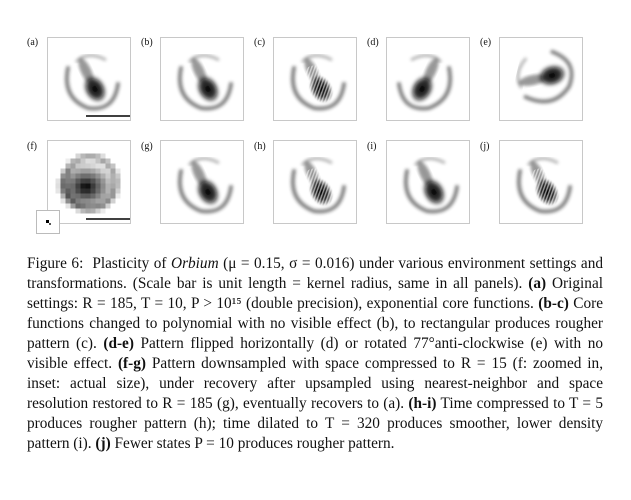  I want to click on inset-pattern, so click(48, 222).